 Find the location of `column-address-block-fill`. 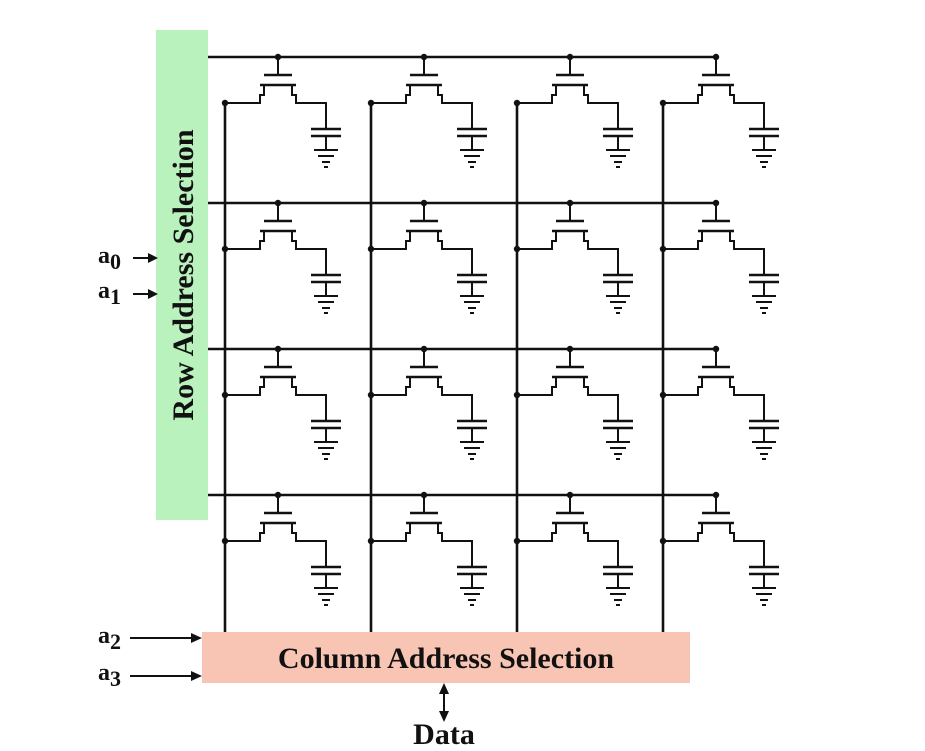

column-address-block-fill is located at coordinates (446, 657).